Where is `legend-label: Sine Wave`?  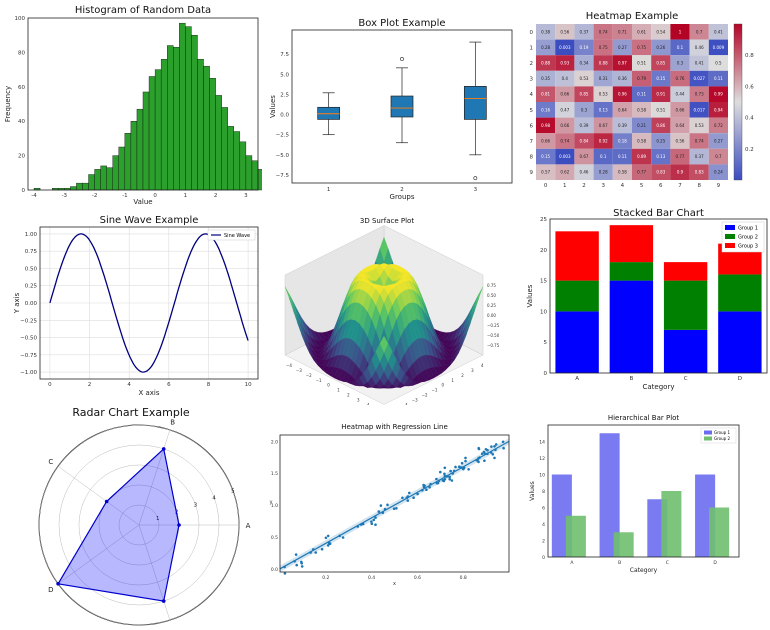 legend-label: Sine Wave is located at coordinates (237, 236).